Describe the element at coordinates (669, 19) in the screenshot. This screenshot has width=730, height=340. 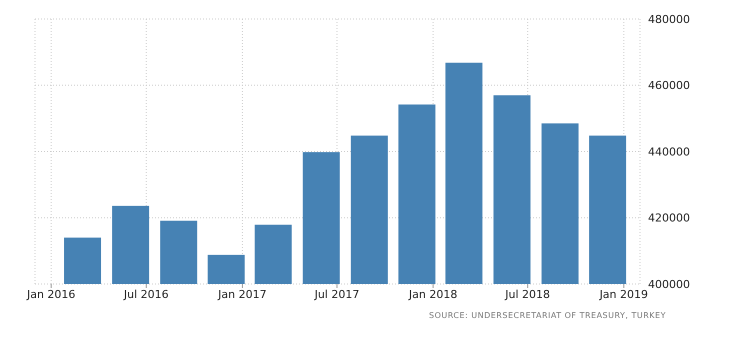
I see `y-tick-label: 480000` at that location.